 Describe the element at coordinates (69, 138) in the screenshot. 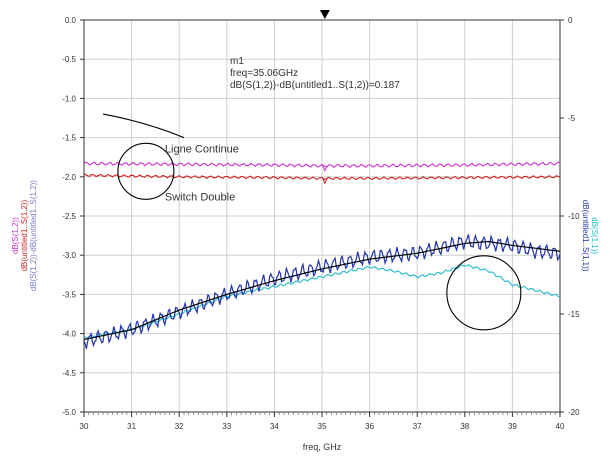

I see `y-left-tick-label: -1.5` at that location.